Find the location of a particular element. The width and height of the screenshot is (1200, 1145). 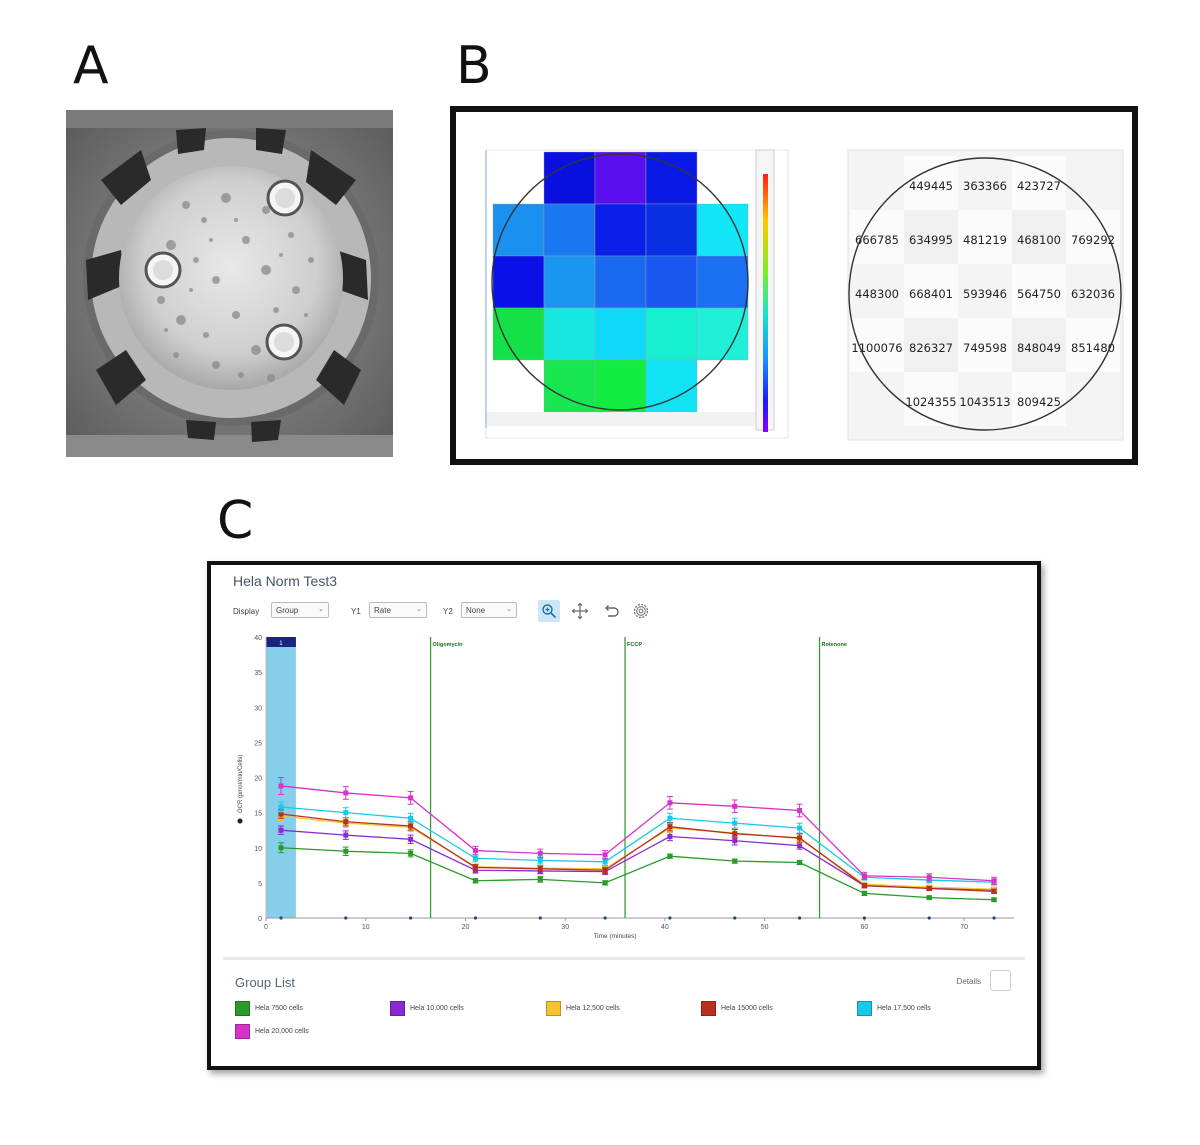

display-select: Group ⌄ is located at coordinates (300, 610).